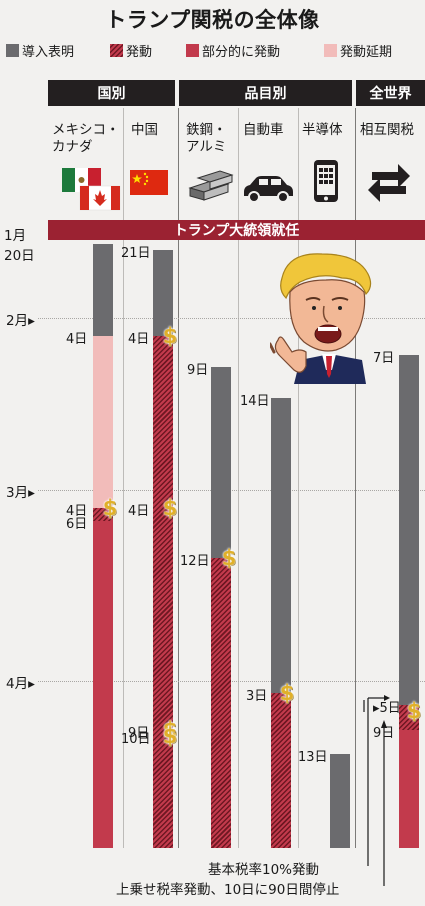 The width and height of the screenshot is (425, 906). What do you see at coordinates (211, 185) in the screenshot?
I see `steel-bars-icon` at bounding box center [211, 185].